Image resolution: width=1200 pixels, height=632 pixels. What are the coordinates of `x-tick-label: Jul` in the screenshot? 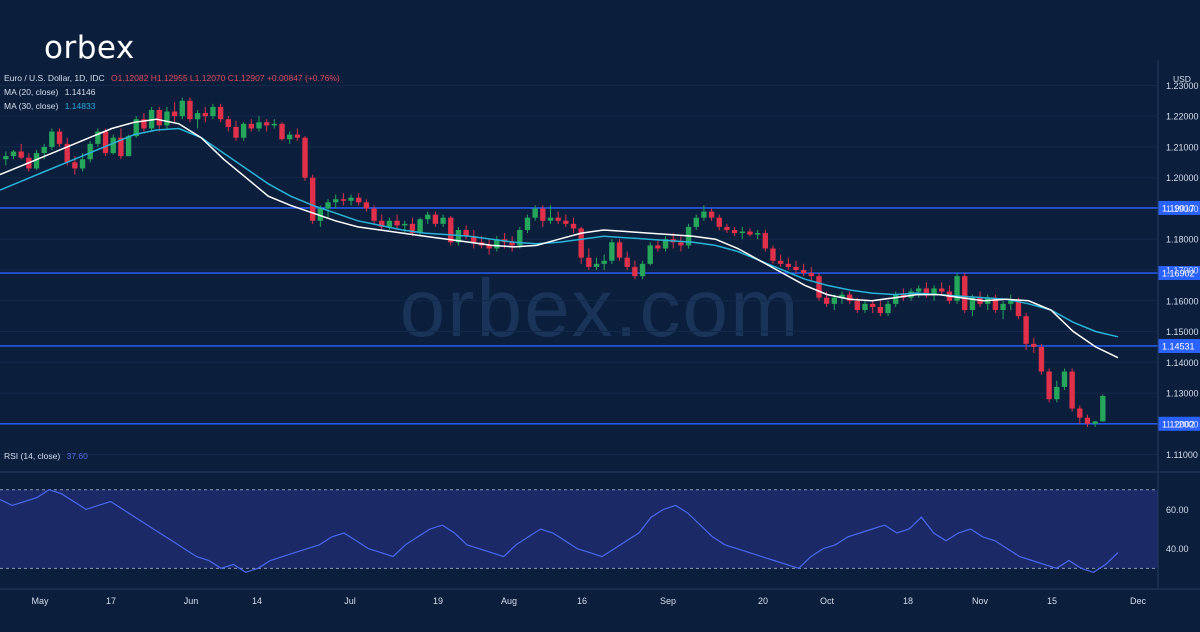 It's located at (350, 601).